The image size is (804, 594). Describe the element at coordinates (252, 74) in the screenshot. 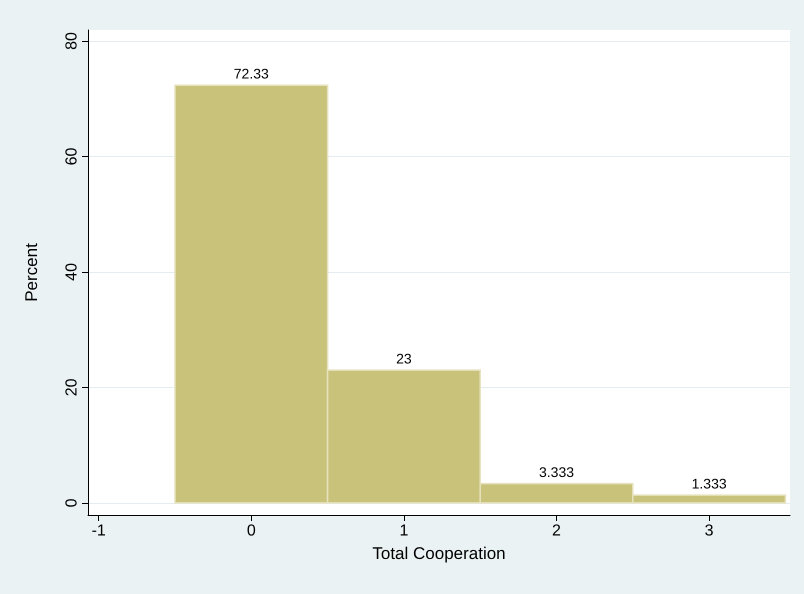

I see `data-label: 72.33` at that location.